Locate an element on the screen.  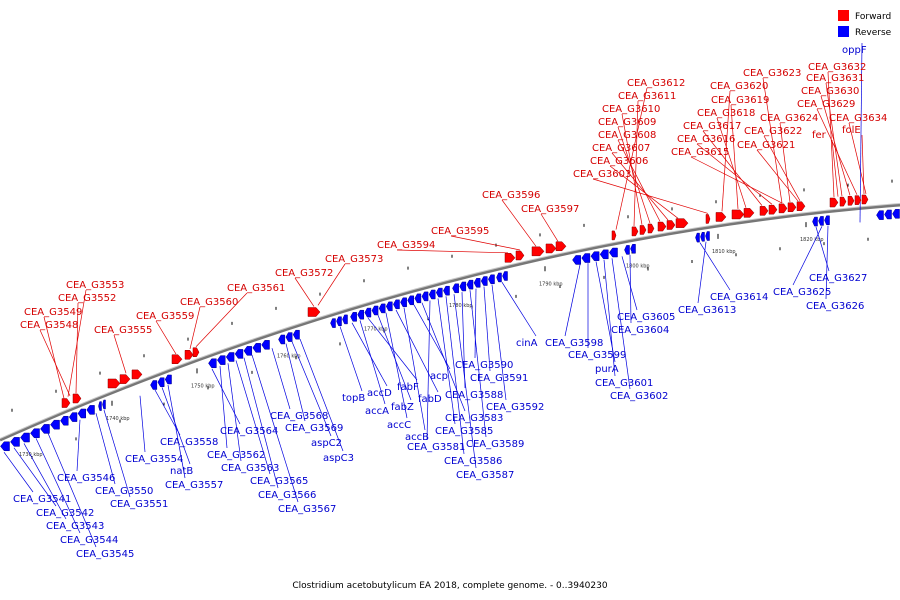
gene-label-cea-g3632: CEA_G3632 is located at coordinates (837, 67).